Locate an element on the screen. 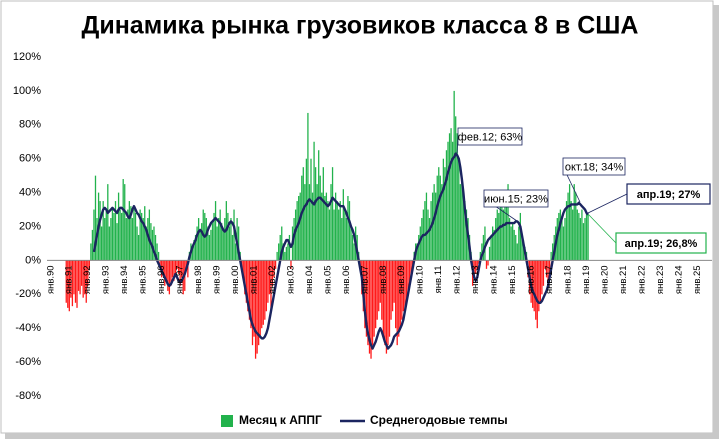  annotation-label: апр.19; 26,8% is located at coordinates (661, 244).